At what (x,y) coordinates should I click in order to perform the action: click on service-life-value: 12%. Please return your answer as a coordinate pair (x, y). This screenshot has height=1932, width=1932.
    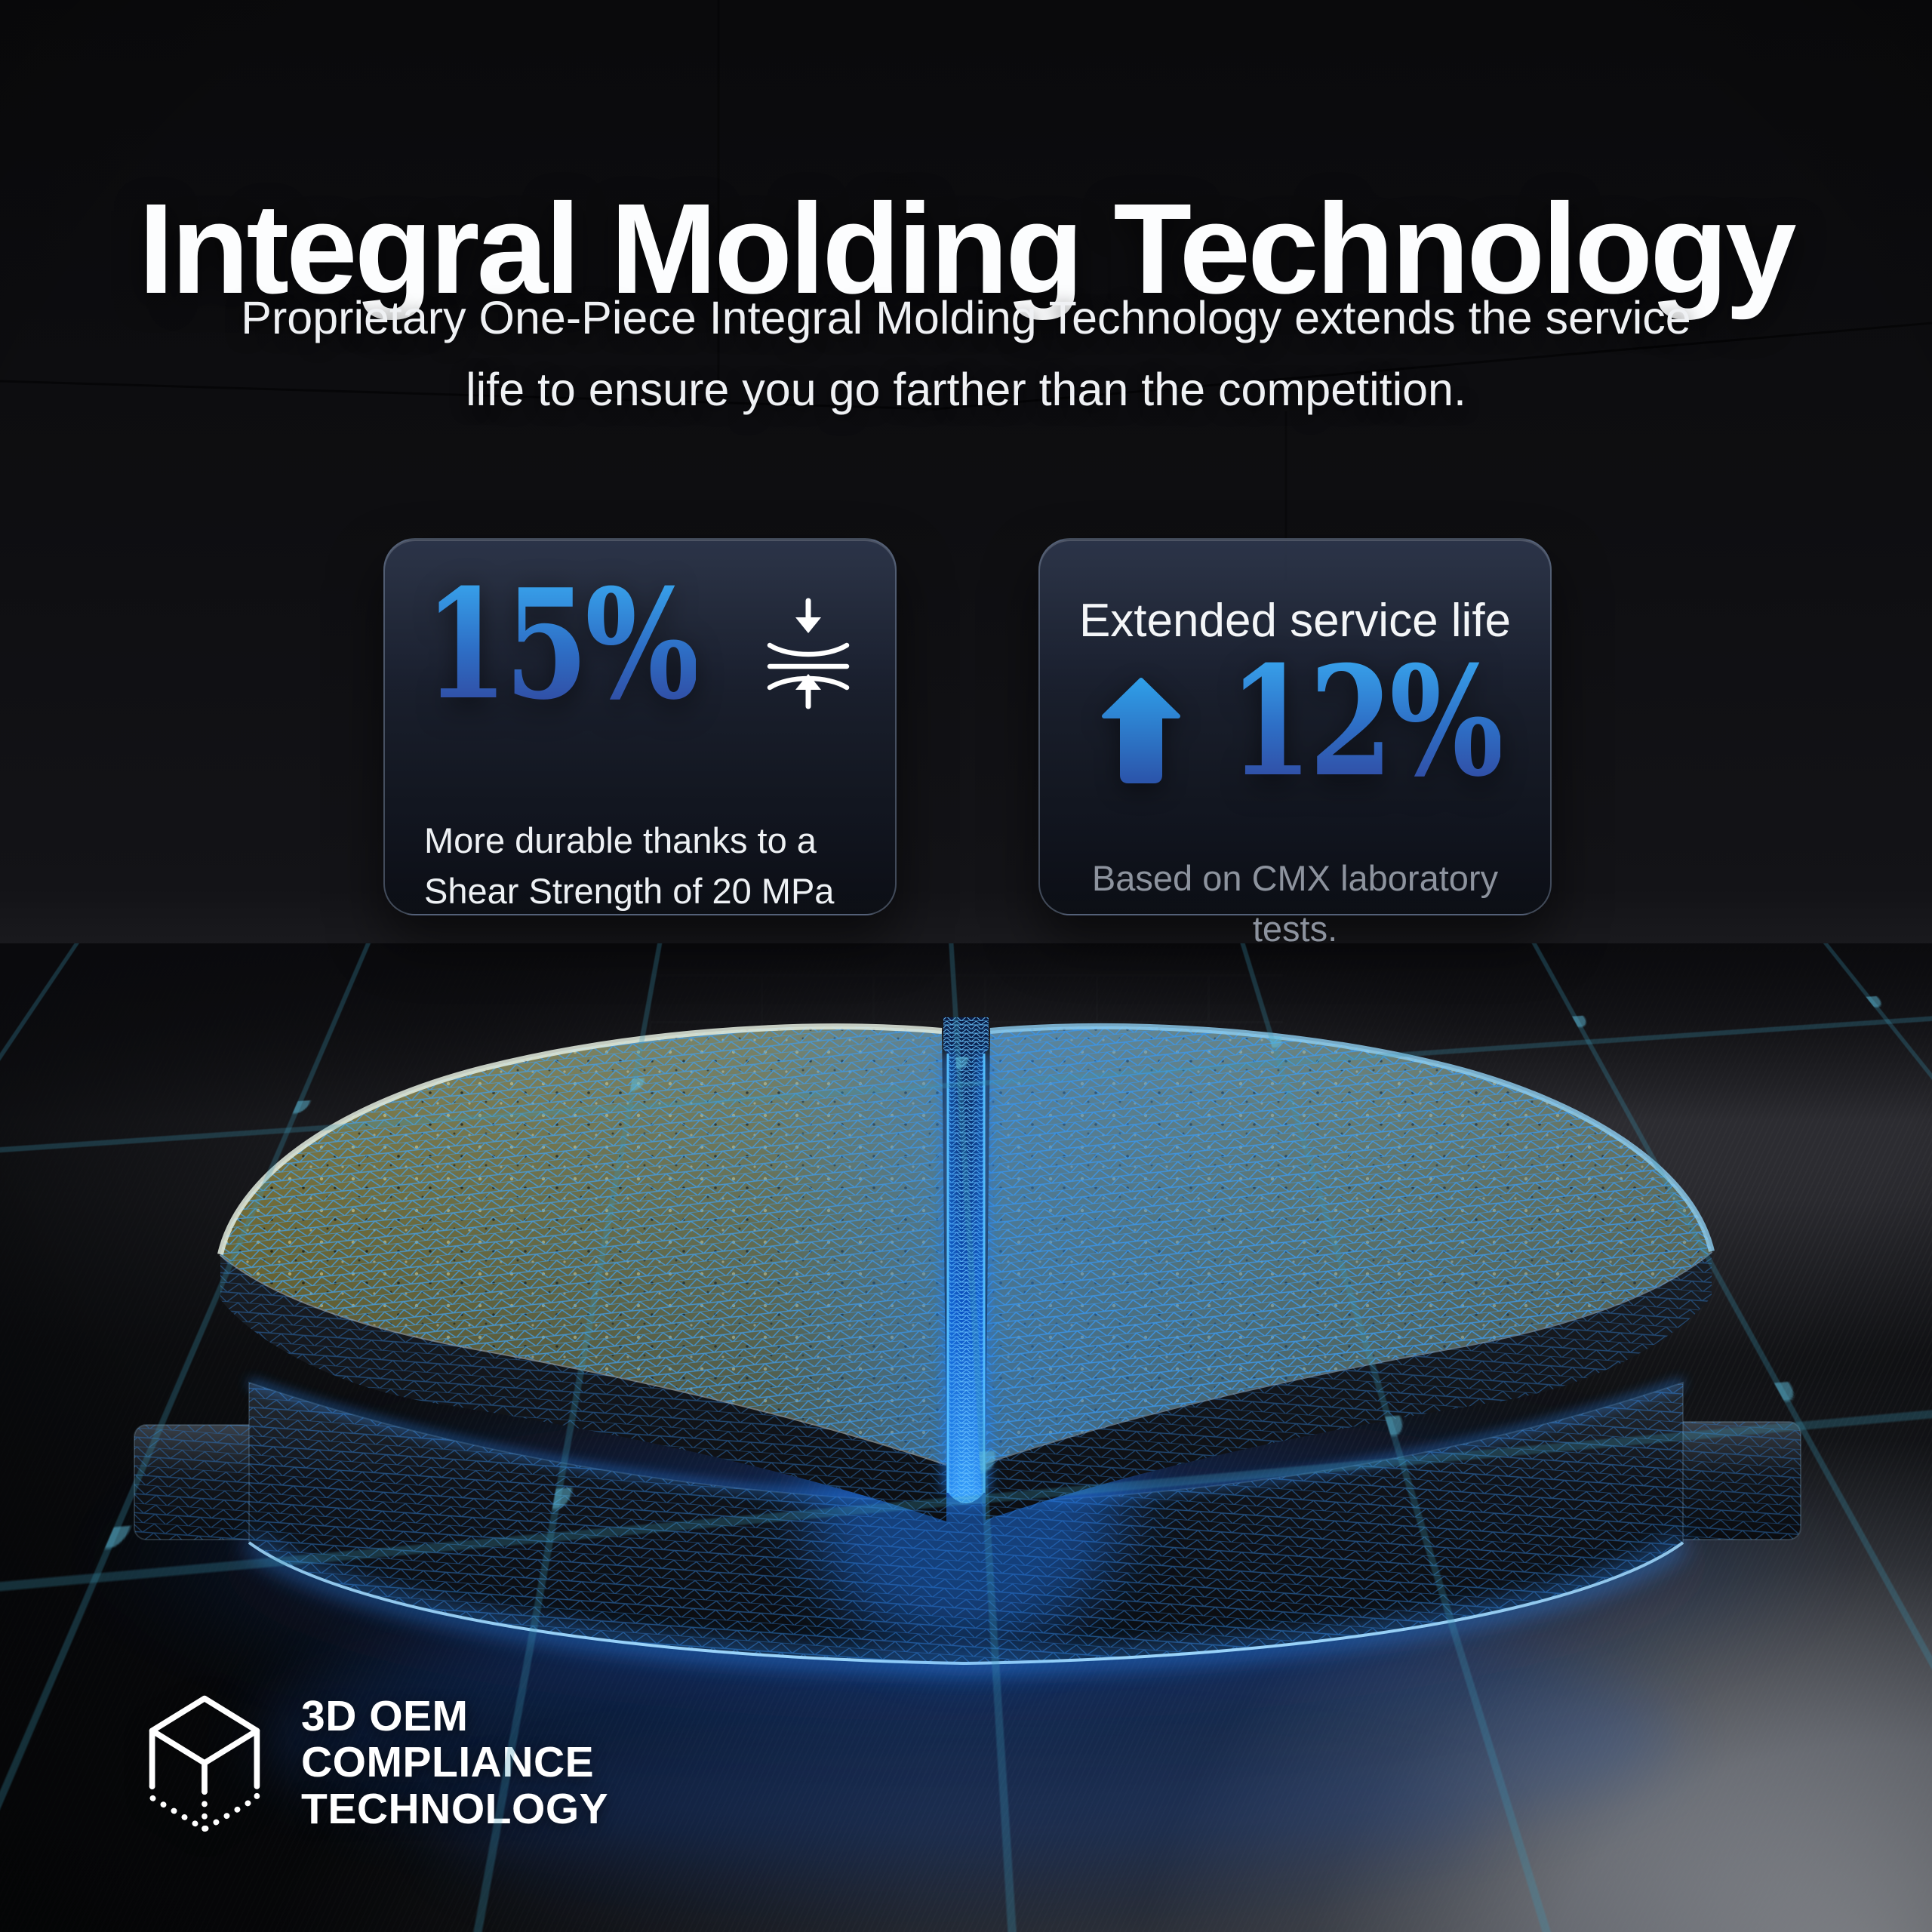
    Looking at the image, I should click on (1366, 722).